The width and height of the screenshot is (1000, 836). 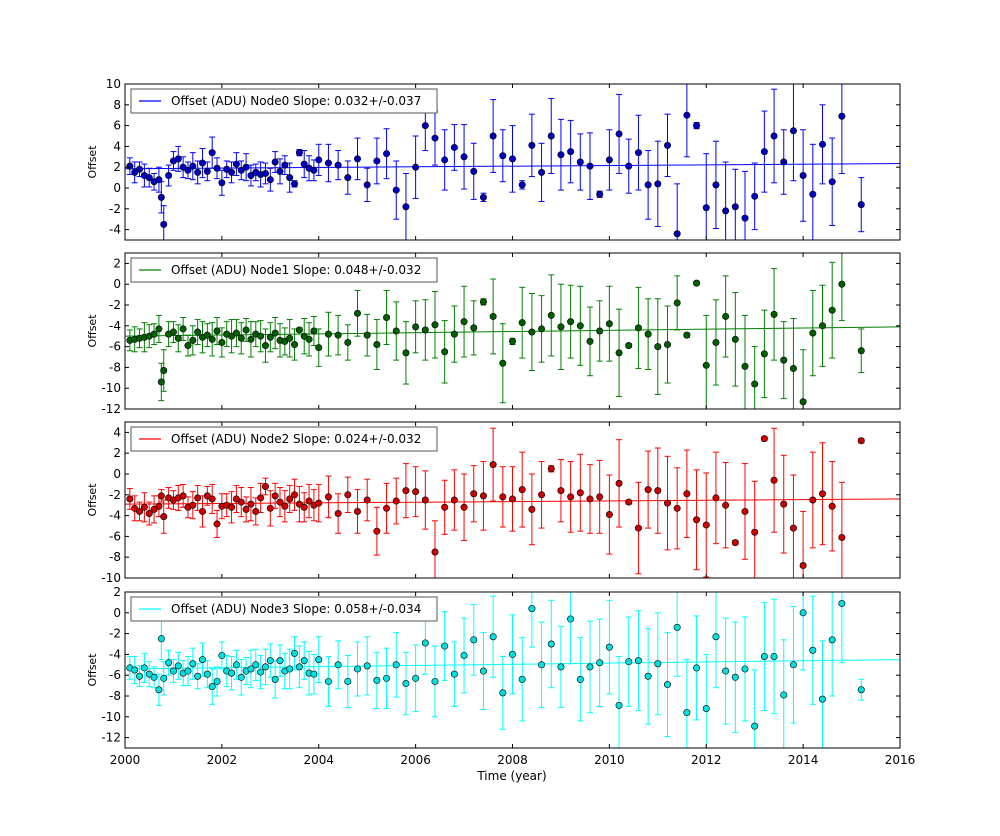 I want to click on legend-label: Offset (ADU) Node1 Slope: 0.048+/-0.032, so click(x=296, y=270).